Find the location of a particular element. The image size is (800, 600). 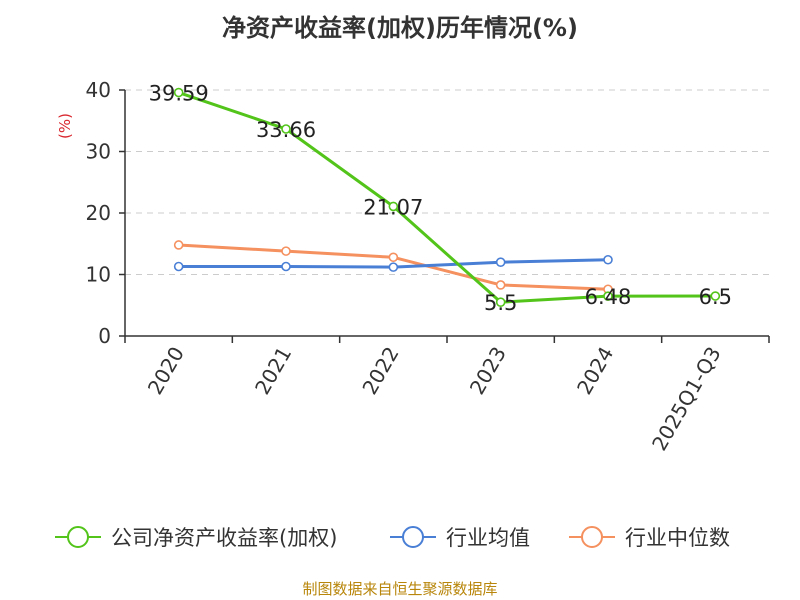

data-label: 21.07 is located at coordinates (393, 207).